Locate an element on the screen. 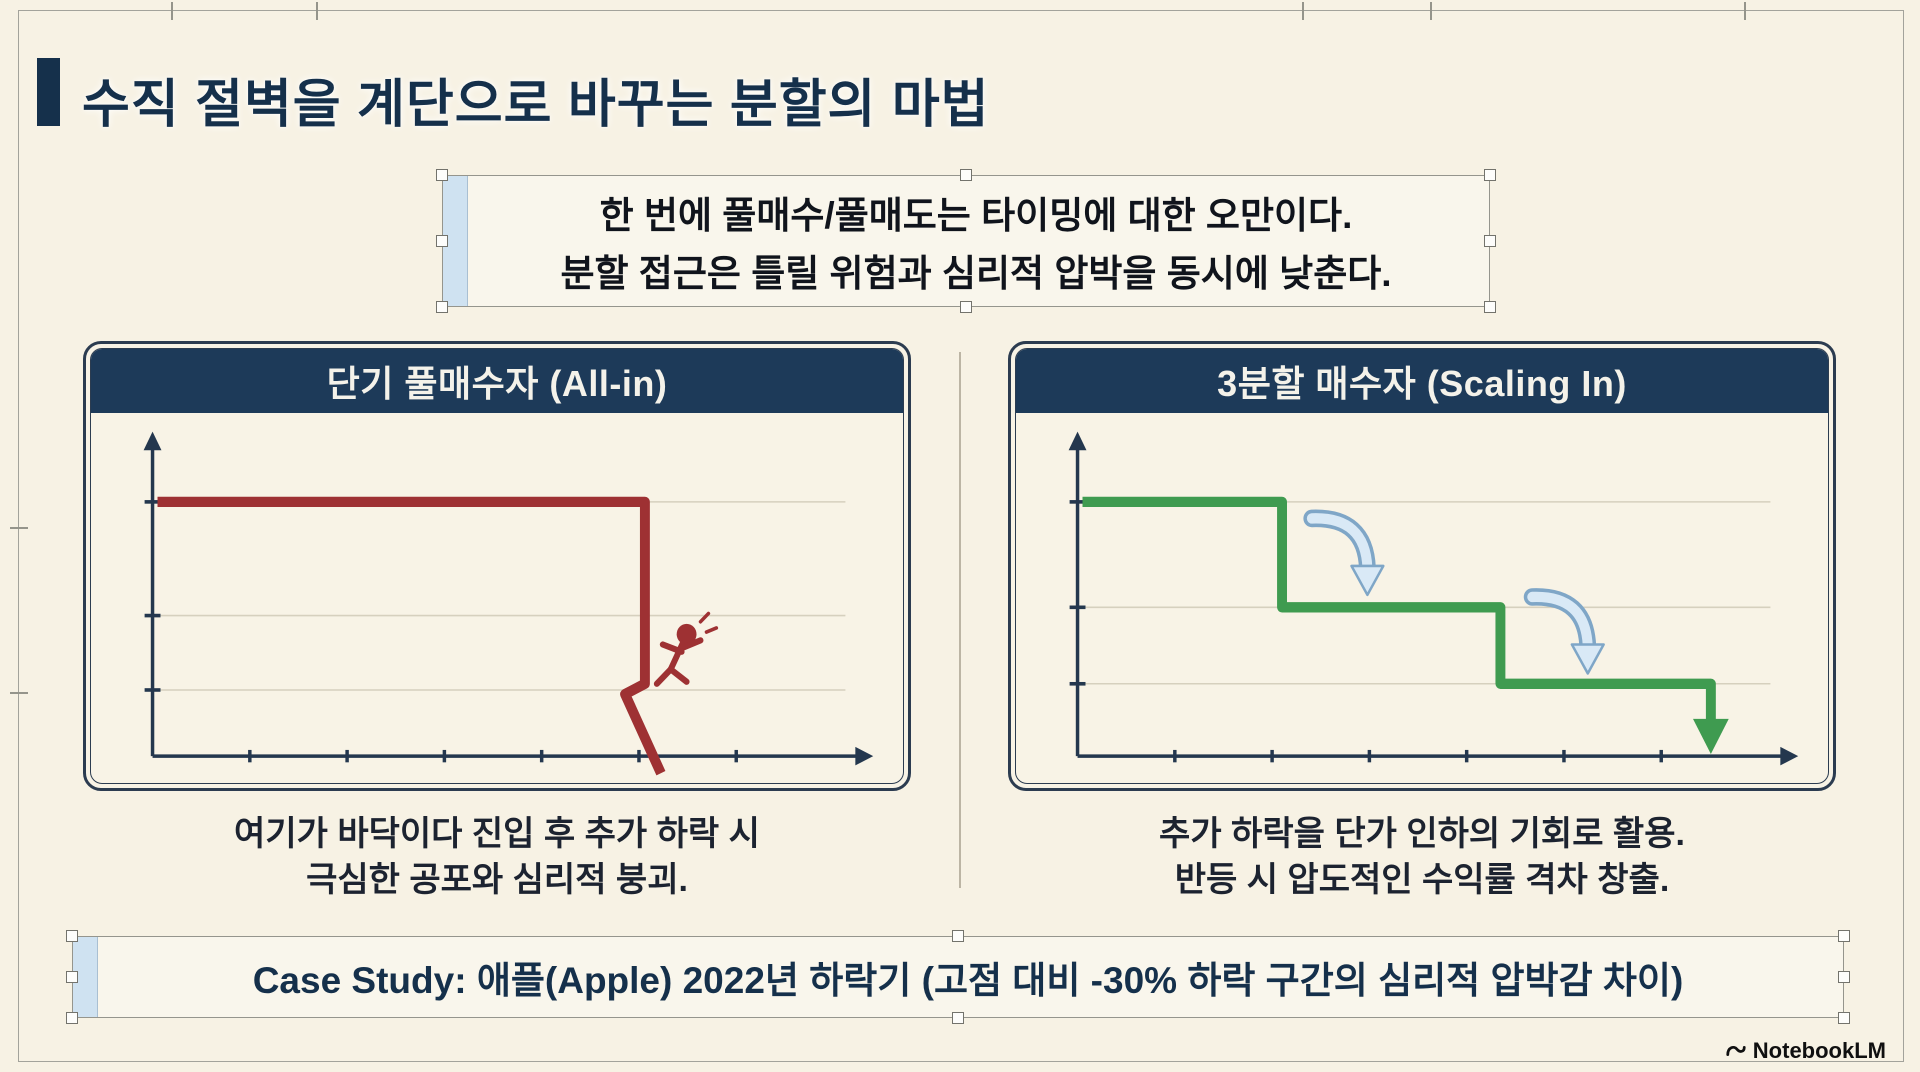  title-accent-bar is located at coordinates (48, 92).